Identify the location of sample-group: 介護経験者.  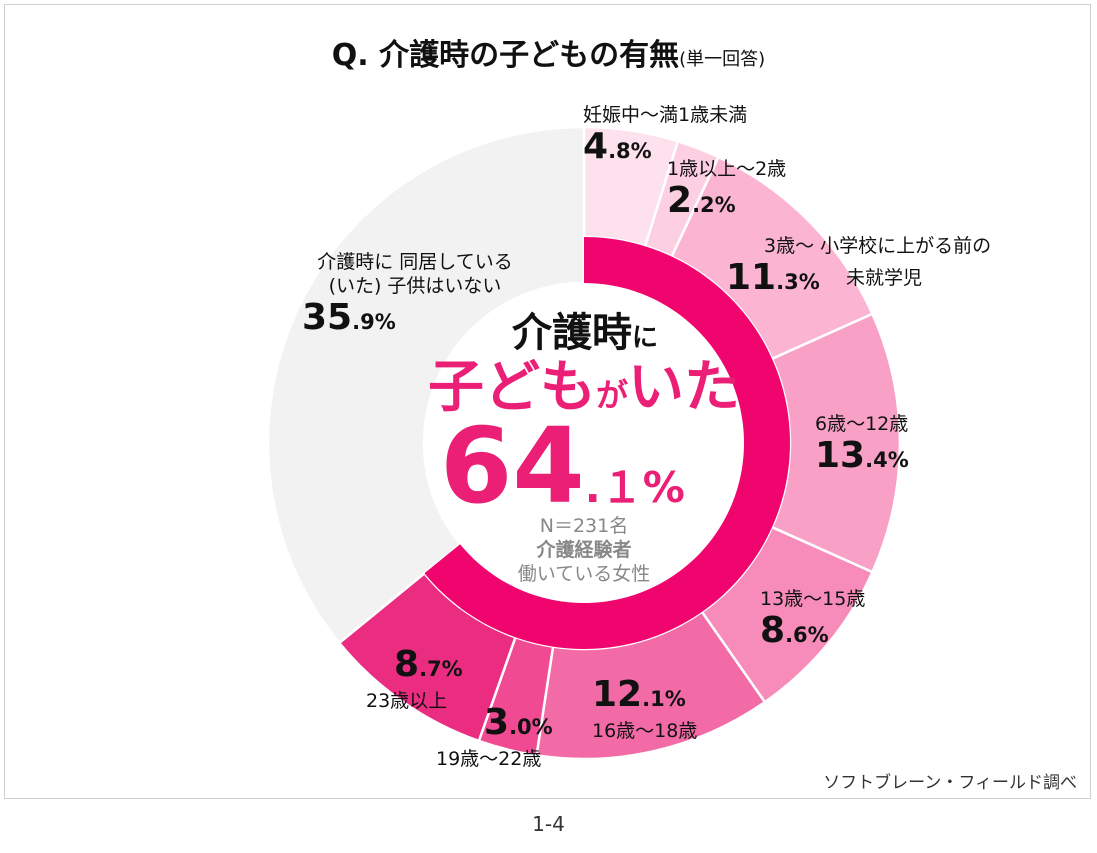
(584, 550).